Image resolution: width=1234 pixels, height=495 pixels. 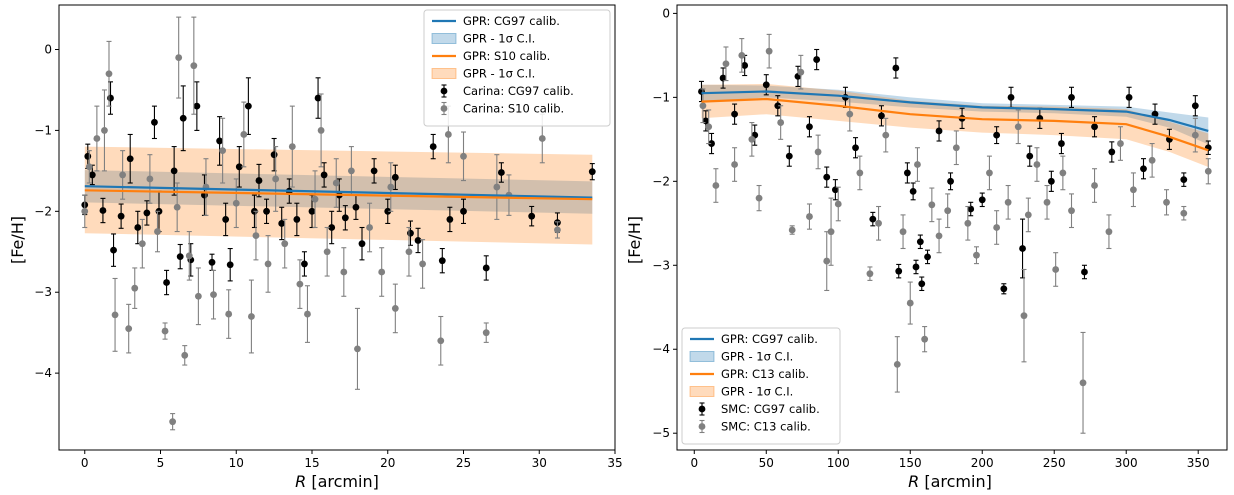 I want to click on right-legend-band-swatch, so click(x=702, y=356).